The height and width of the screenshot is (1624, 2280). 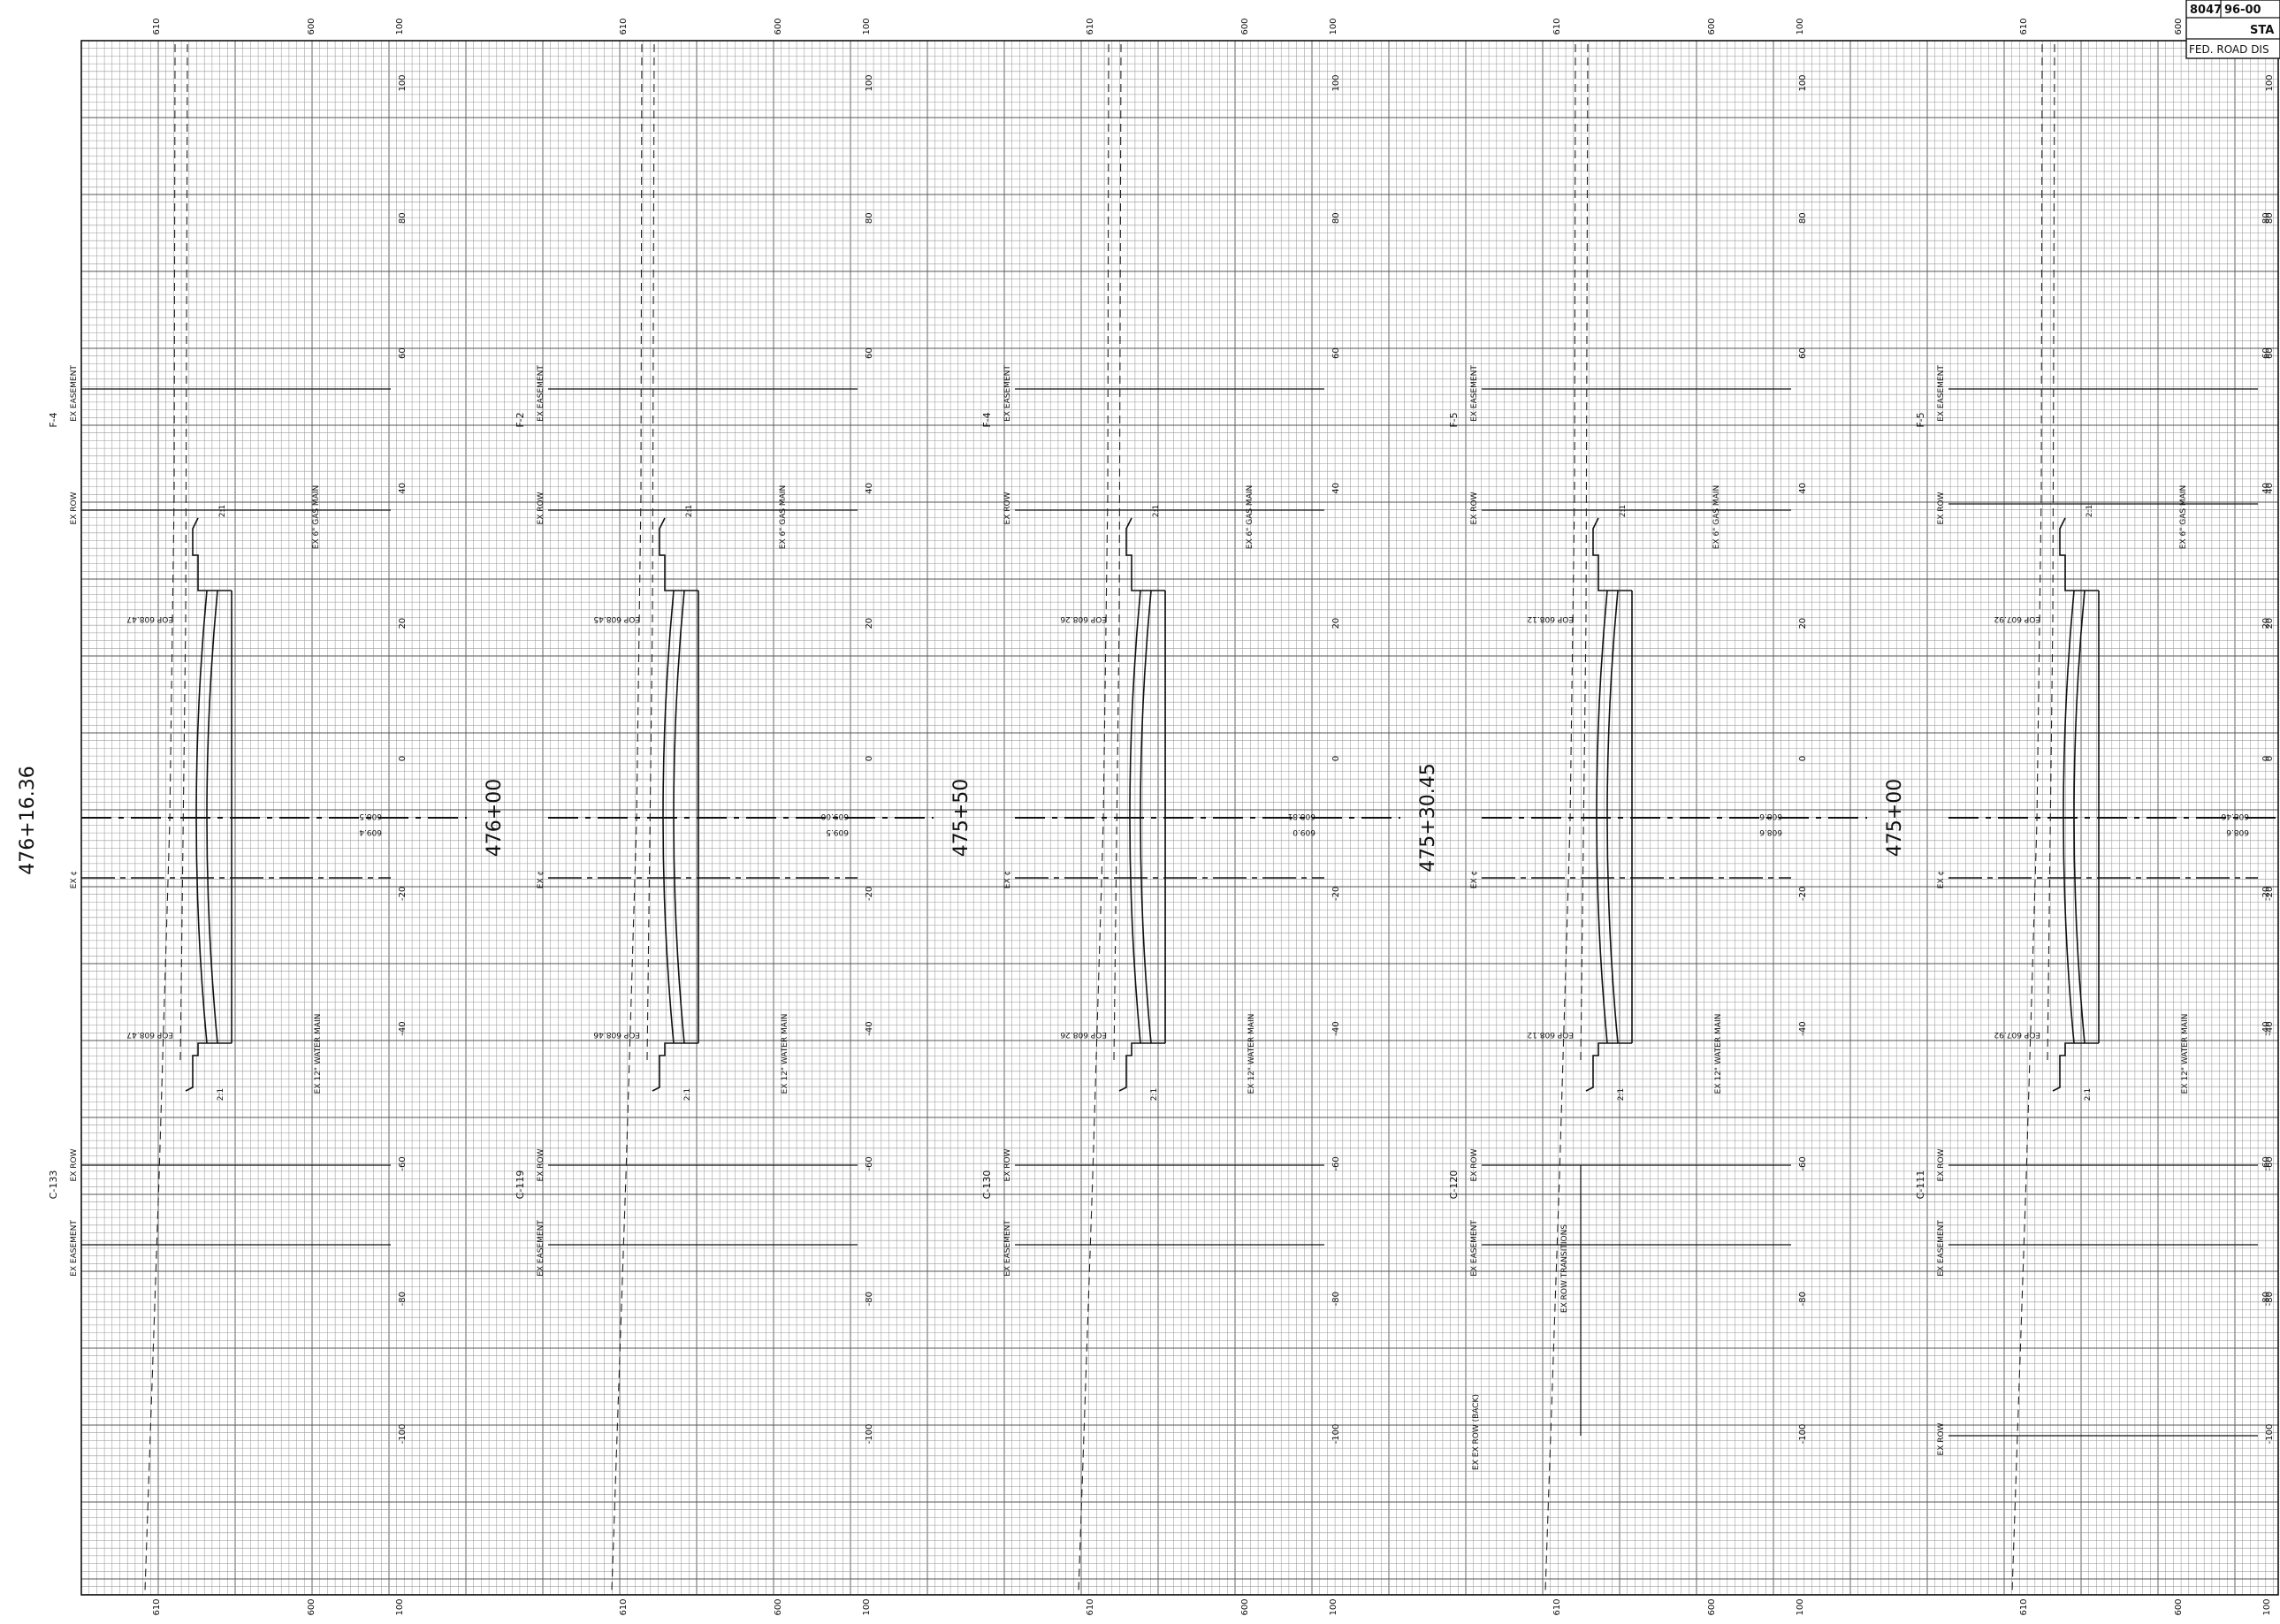 I want to click on title-cell-district: FED. ROAD DIS, so click(x=2229, y=49).